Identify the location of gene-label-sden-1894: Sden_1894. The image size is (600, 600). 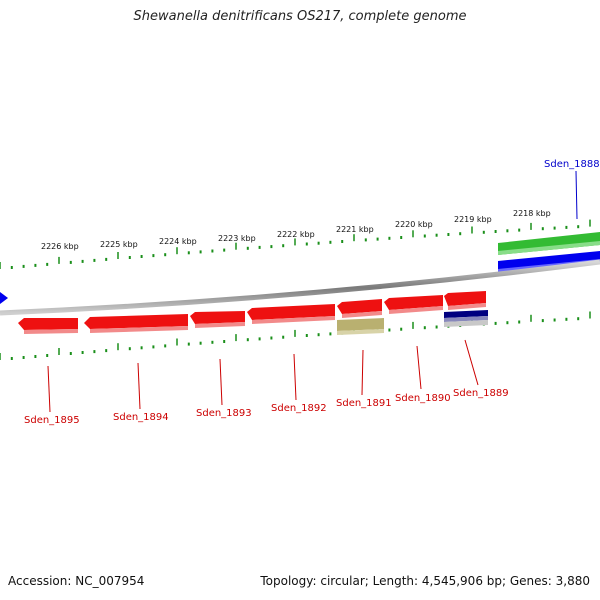
(141, 417).